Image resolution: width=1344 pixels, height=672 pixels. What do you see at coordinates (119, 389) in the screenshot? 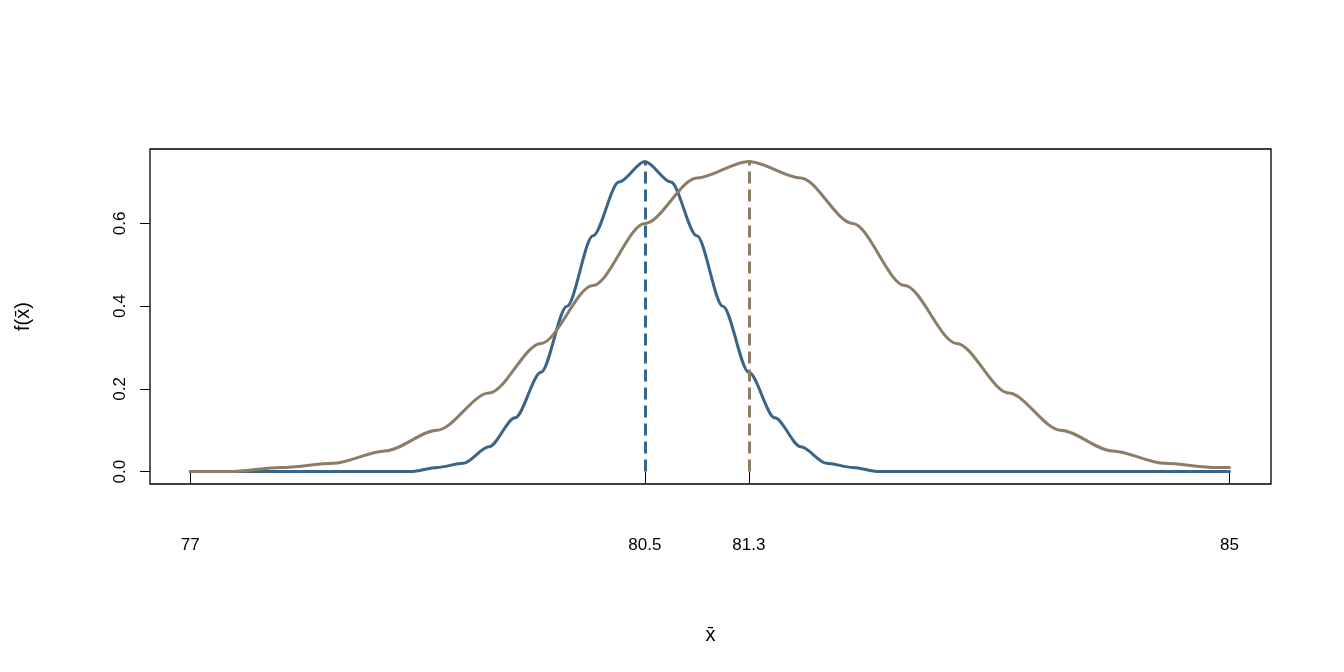
I see `y-tick-label: 0.2` at bounding box center [119, 389].